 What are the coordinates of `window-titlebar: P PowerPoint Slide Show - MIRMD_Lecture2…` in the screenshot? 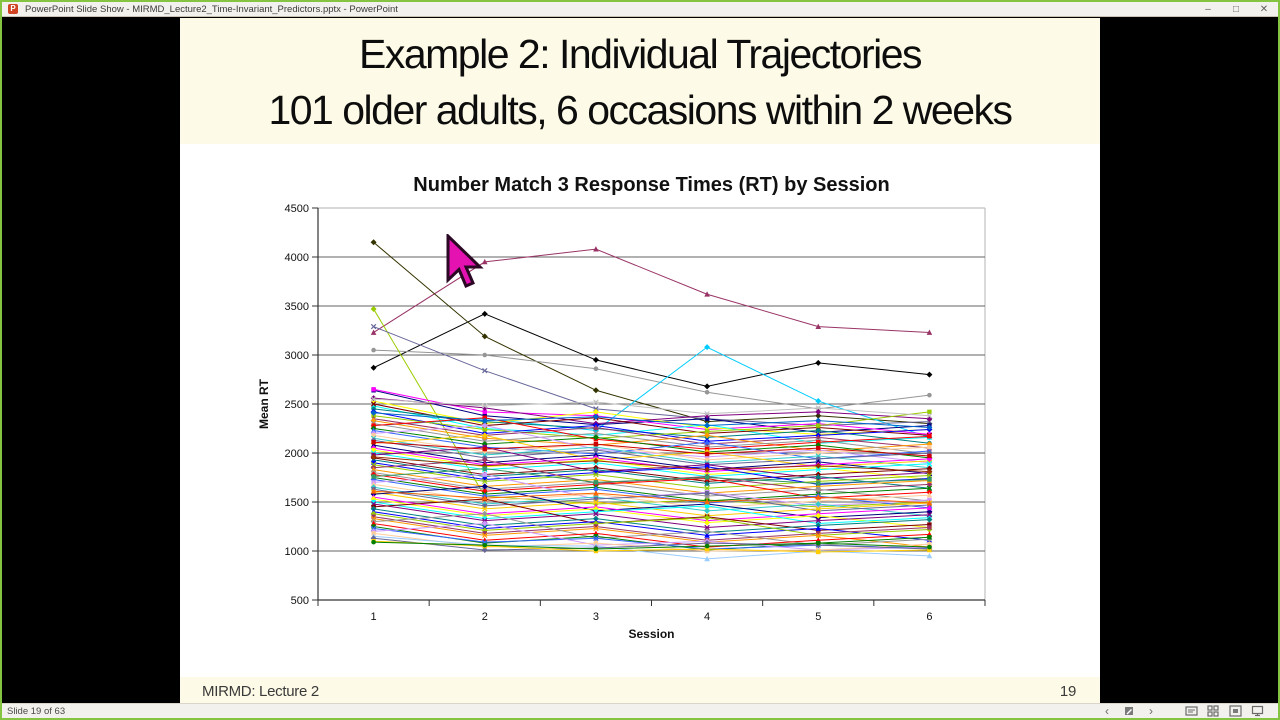 It's located at (640, 9).